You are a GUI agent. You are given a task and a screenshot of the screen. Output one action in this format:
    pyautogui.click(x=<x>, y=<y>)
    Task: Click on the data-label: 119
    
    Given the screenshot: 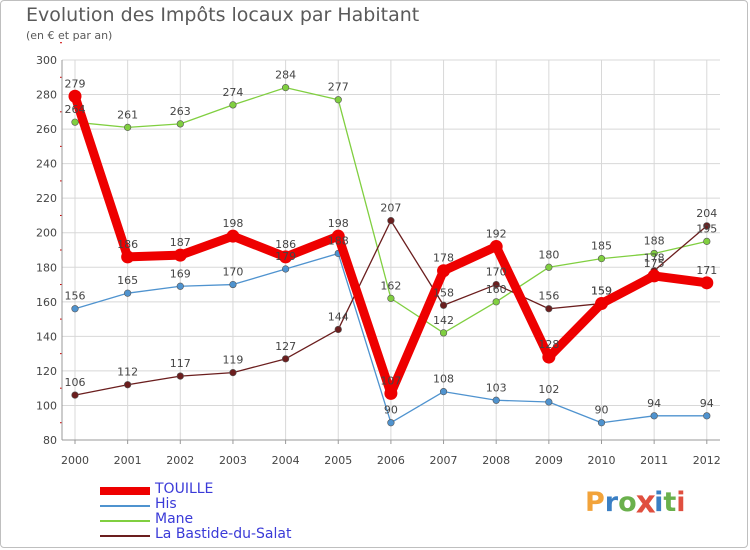 What is the action you would take?
    pyautogui.click(x=232, y=360)
    